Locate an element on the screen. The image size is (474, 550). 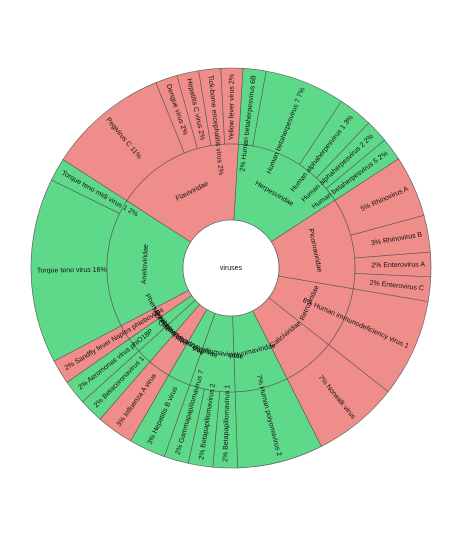
center-hole is located at coordinates (231, 268).